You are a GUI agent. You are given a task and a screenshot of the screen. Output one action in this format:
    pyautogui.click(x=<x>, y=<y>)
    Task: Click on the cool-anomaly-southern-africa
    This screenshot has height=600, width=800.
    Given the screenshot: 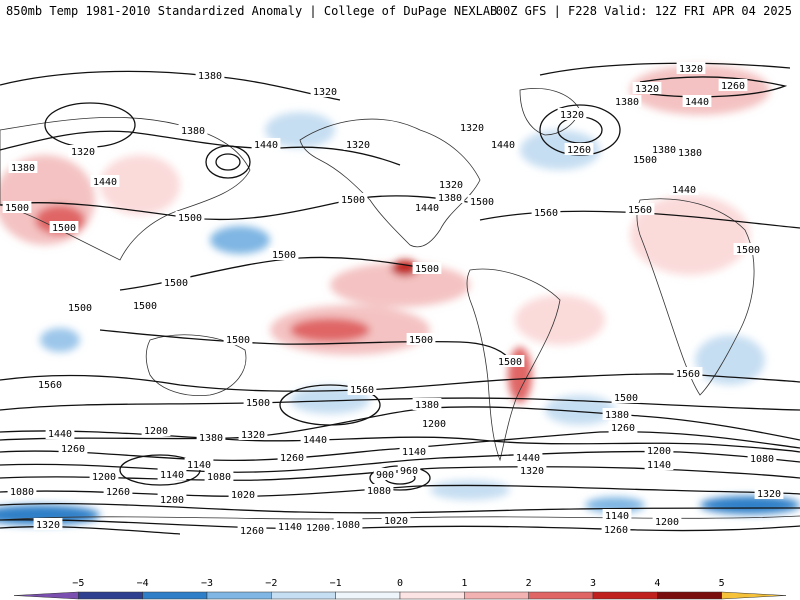 What is the action you would take?
    pyautogui.click(x=730, y=360)
    